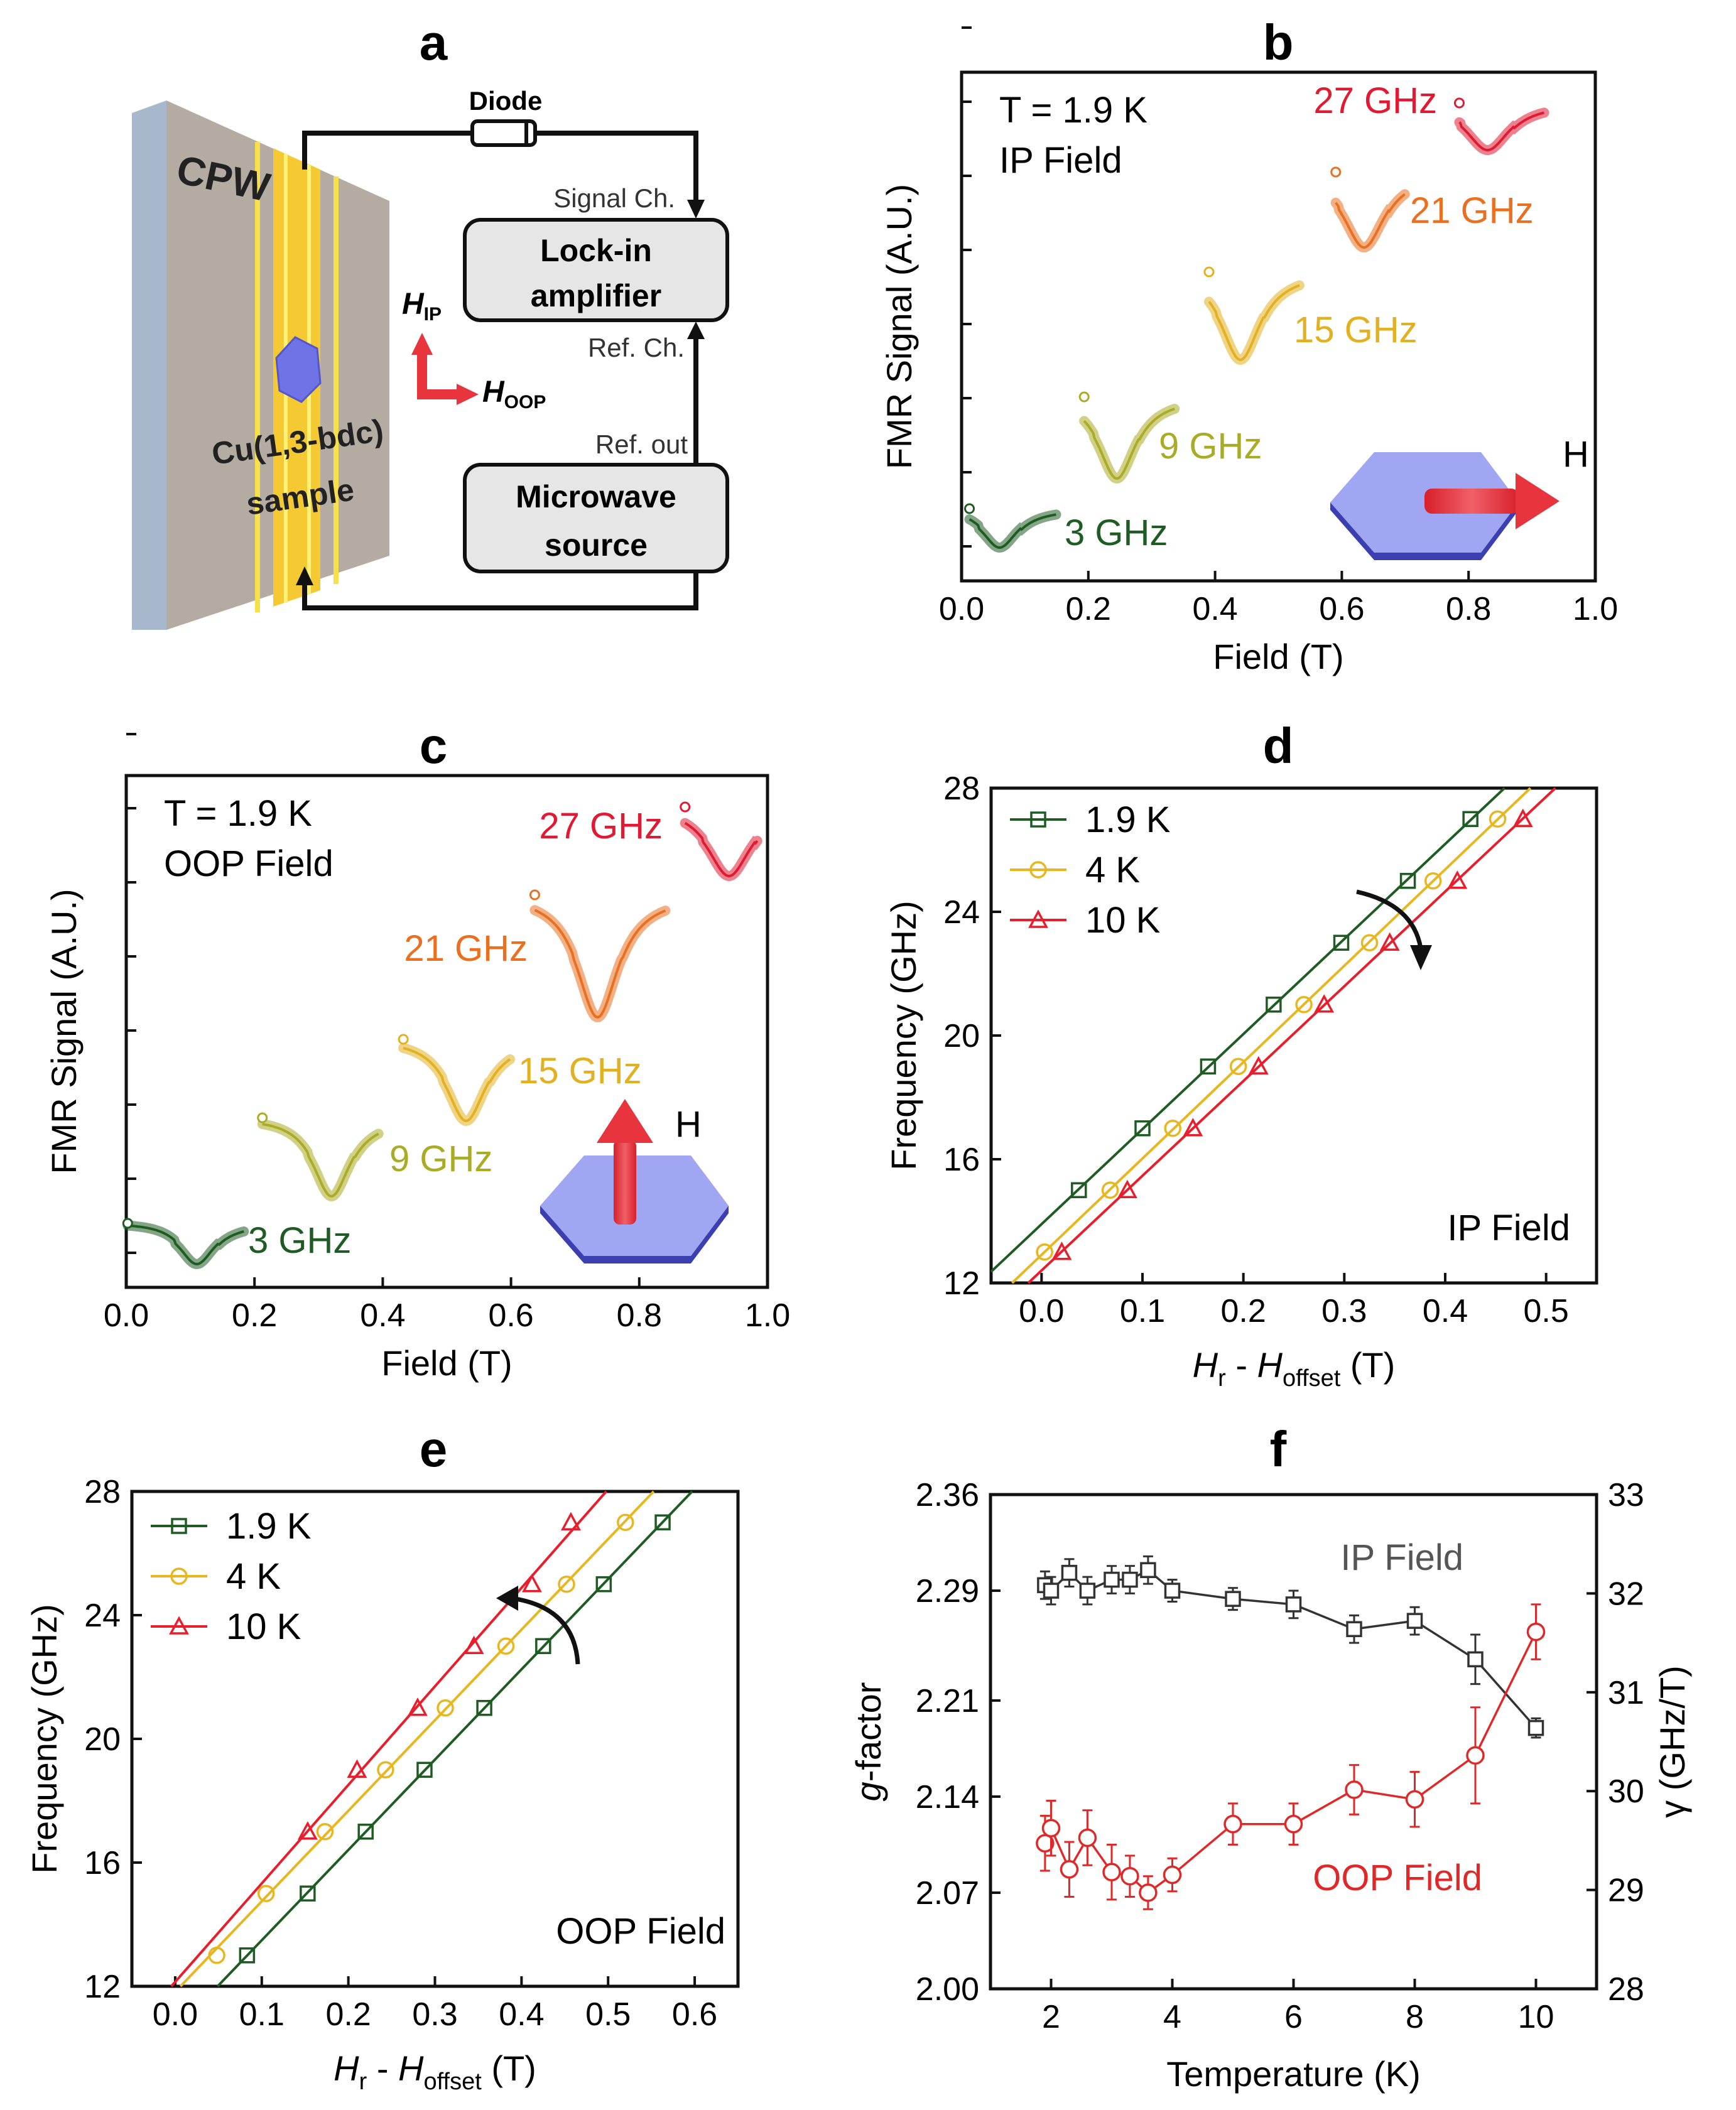 The width and height of the screenshot is (1736, 2110). I want to click on h-ip-label: HIP, so click(422, 306).